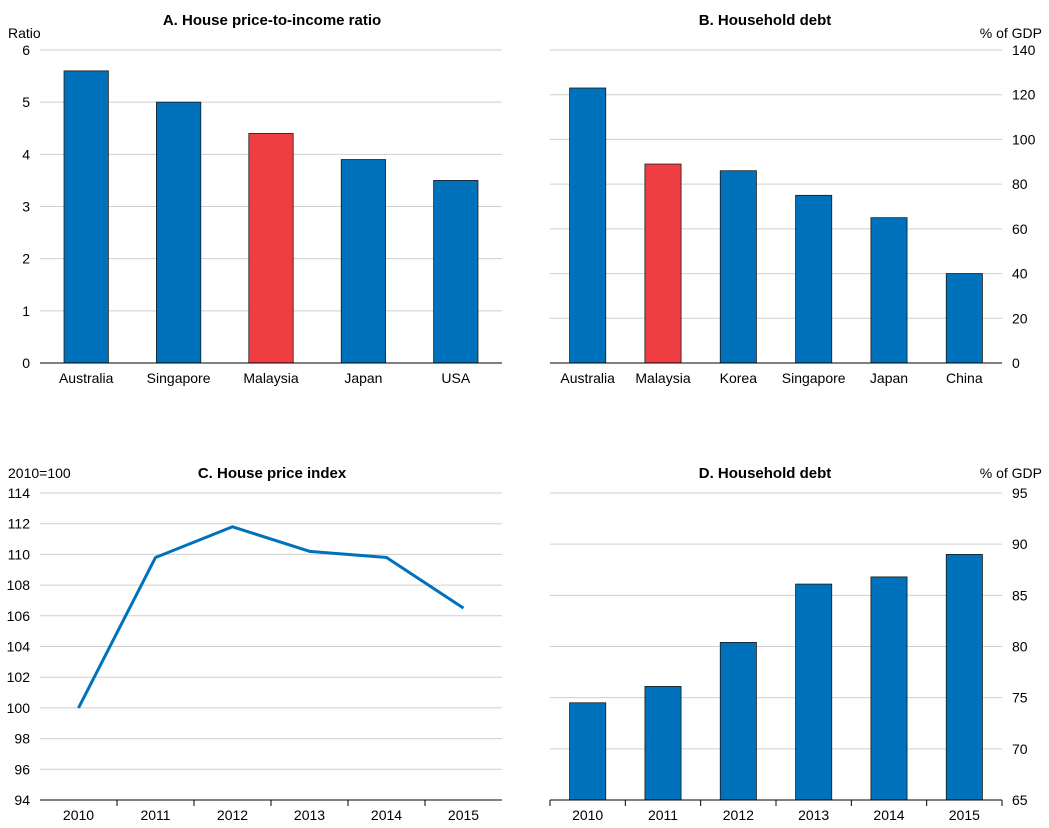 The image size is (1049, 828). Describe the element at coordinates (964, 378) in the screenshot. I see `panel-b-xtick-label: China` at that location.